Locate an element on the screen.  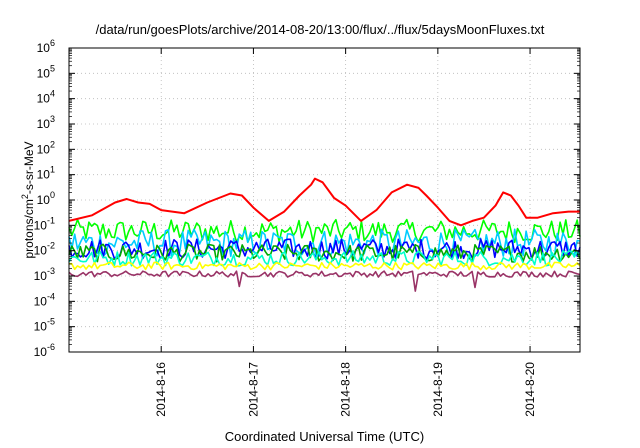
x-tick-label: 2014-8-18 is located at coordinates (346, 389).